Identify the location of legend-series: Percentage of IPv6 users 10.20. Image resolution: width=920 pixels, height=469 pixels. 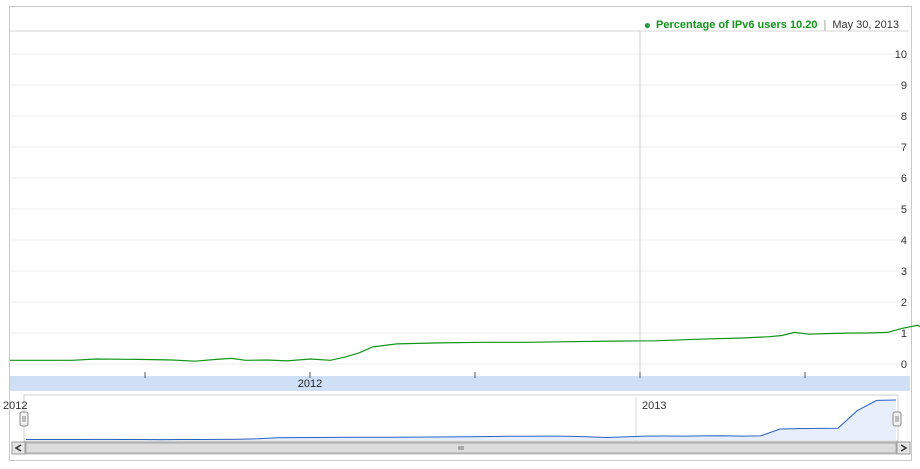
(736, 25).